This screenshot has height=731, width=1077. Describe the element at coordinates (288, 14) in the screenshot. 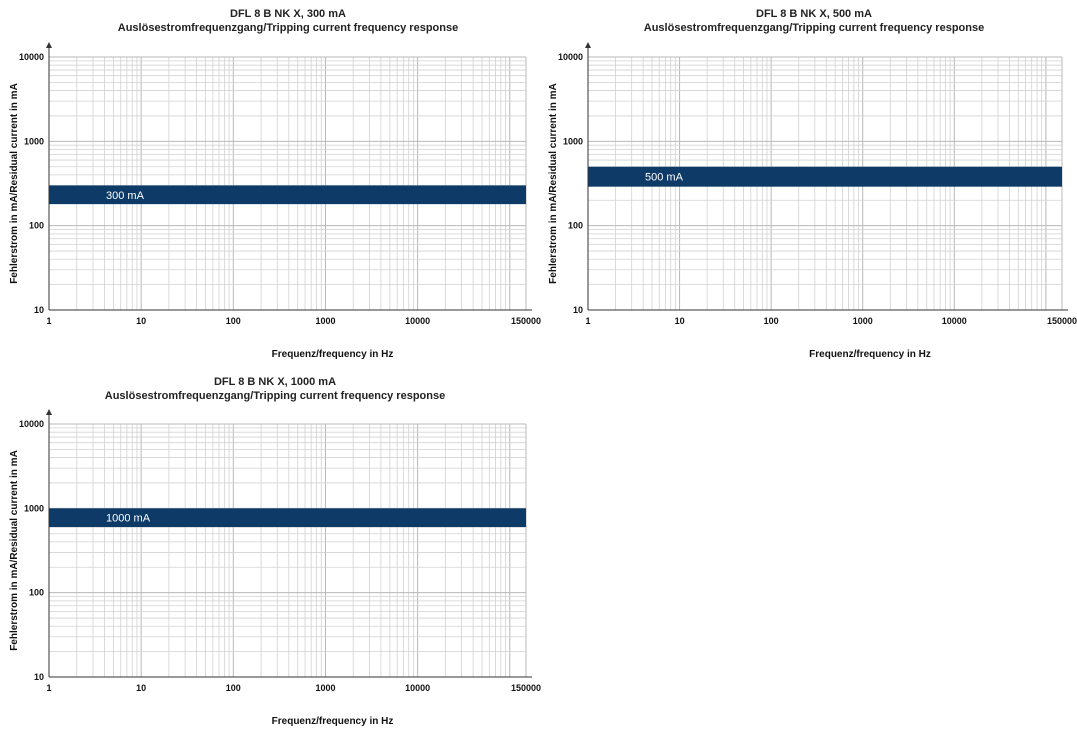

I see `chart-title: DFL 8 B NK X, 300 mA` at that location.